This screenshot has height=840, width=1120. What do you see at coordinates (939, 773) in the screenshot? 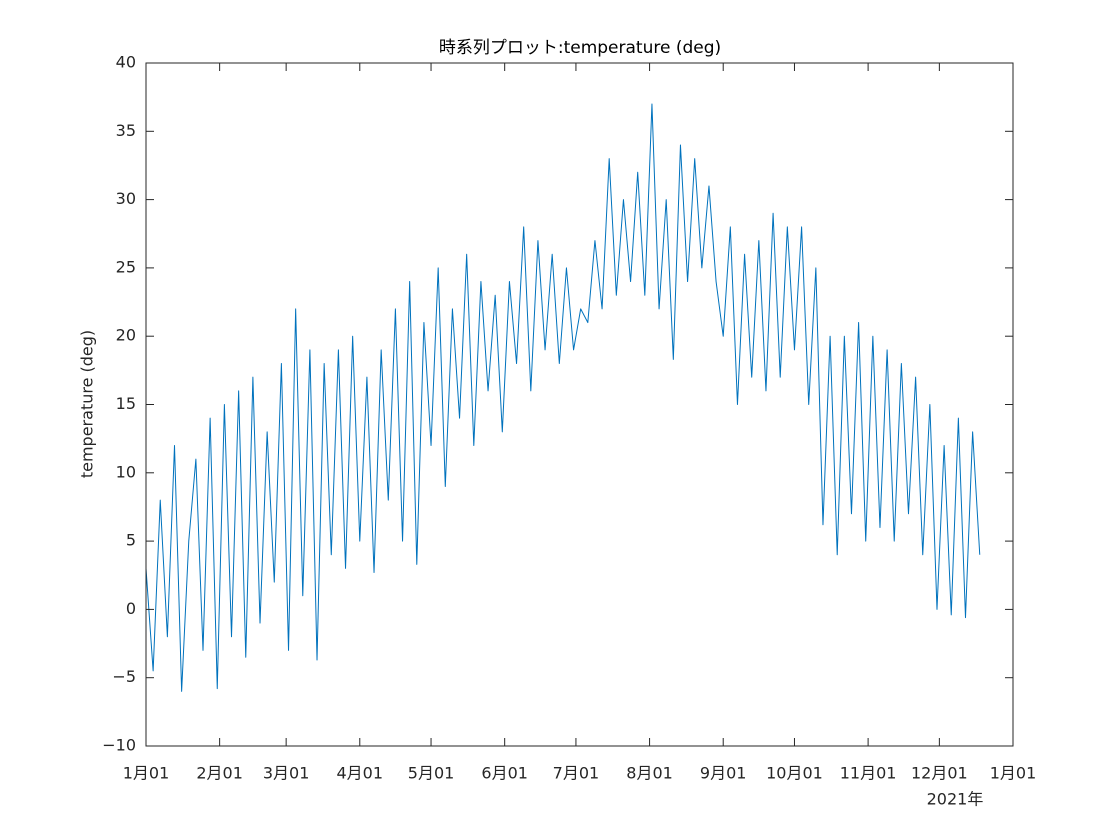
I see `x-tick-label: 12月01` at bounding box center [939, 773].